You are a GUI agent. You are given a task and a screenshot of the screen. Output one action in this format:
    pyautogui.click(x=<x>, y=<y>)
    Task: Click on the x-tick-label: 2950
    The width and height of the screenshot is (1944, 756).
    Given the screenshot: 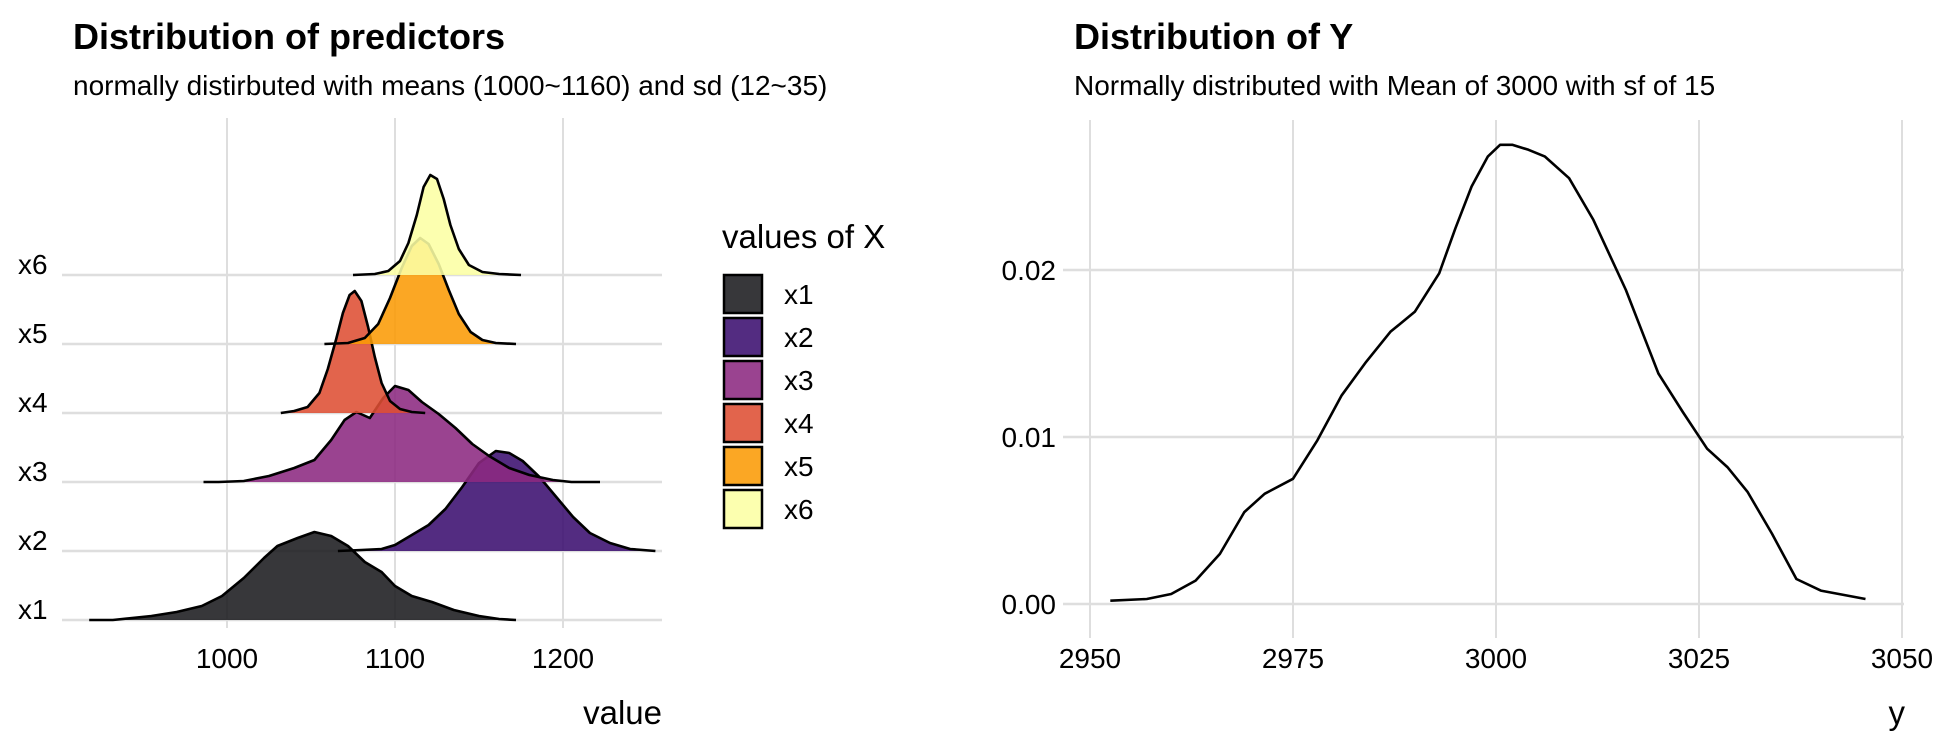 What is the action you would take?
    pyautogui.click(x=1090, y=658)
    